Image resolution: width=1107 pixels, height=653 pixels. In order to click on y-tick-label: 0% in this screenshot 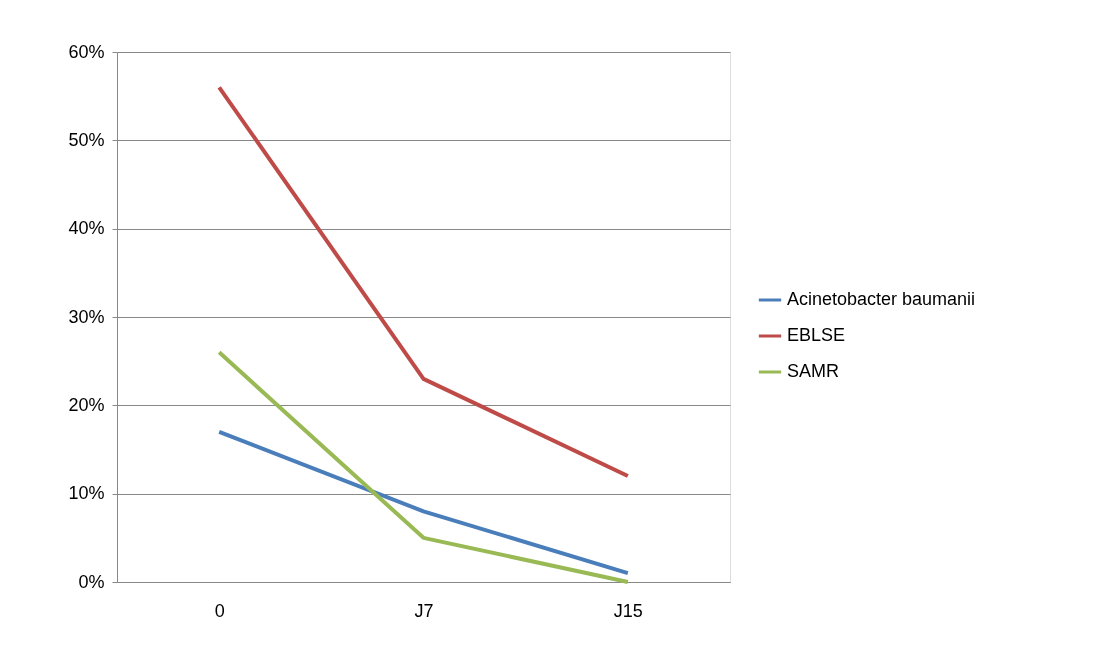, I will do `click(91, 581)`.